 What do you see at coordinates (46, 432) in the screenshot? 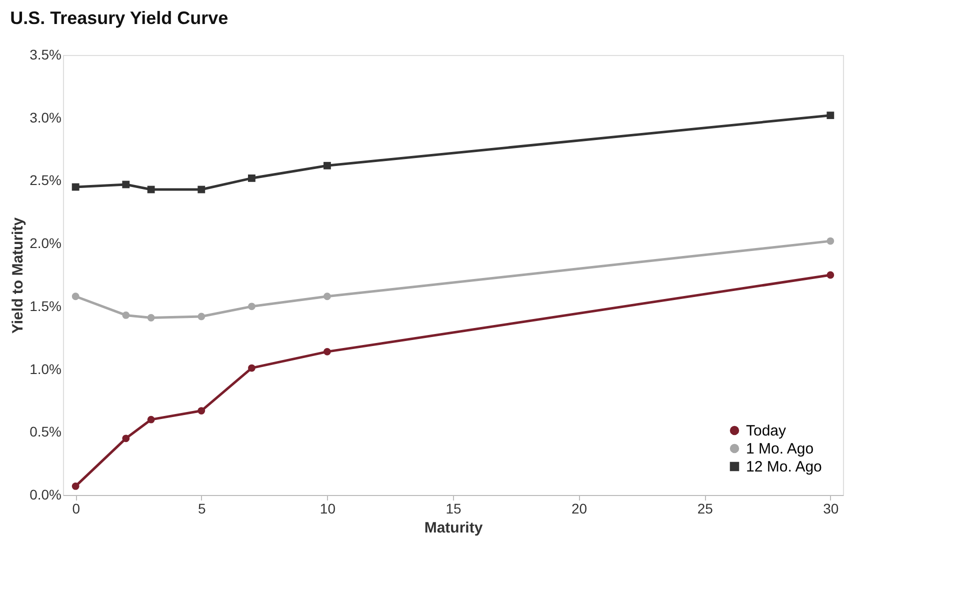
I see `y-tick-label: 0.5%` at bounding box center [46, 432].